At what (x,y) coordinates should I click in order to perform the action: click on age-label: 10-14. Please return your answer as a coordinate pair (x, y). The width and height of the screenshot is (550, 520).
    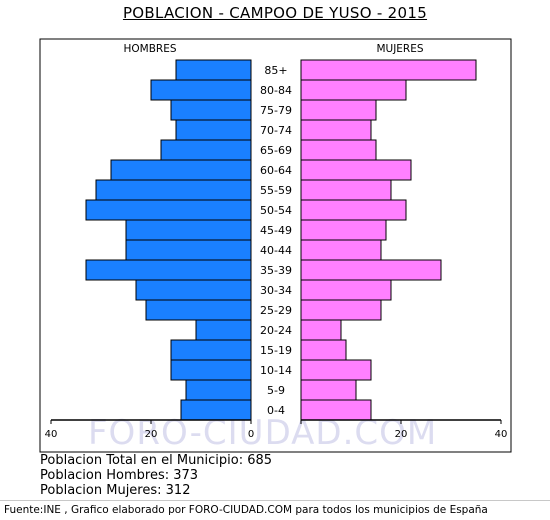
    Looking at the image, I should click on (276, 370).